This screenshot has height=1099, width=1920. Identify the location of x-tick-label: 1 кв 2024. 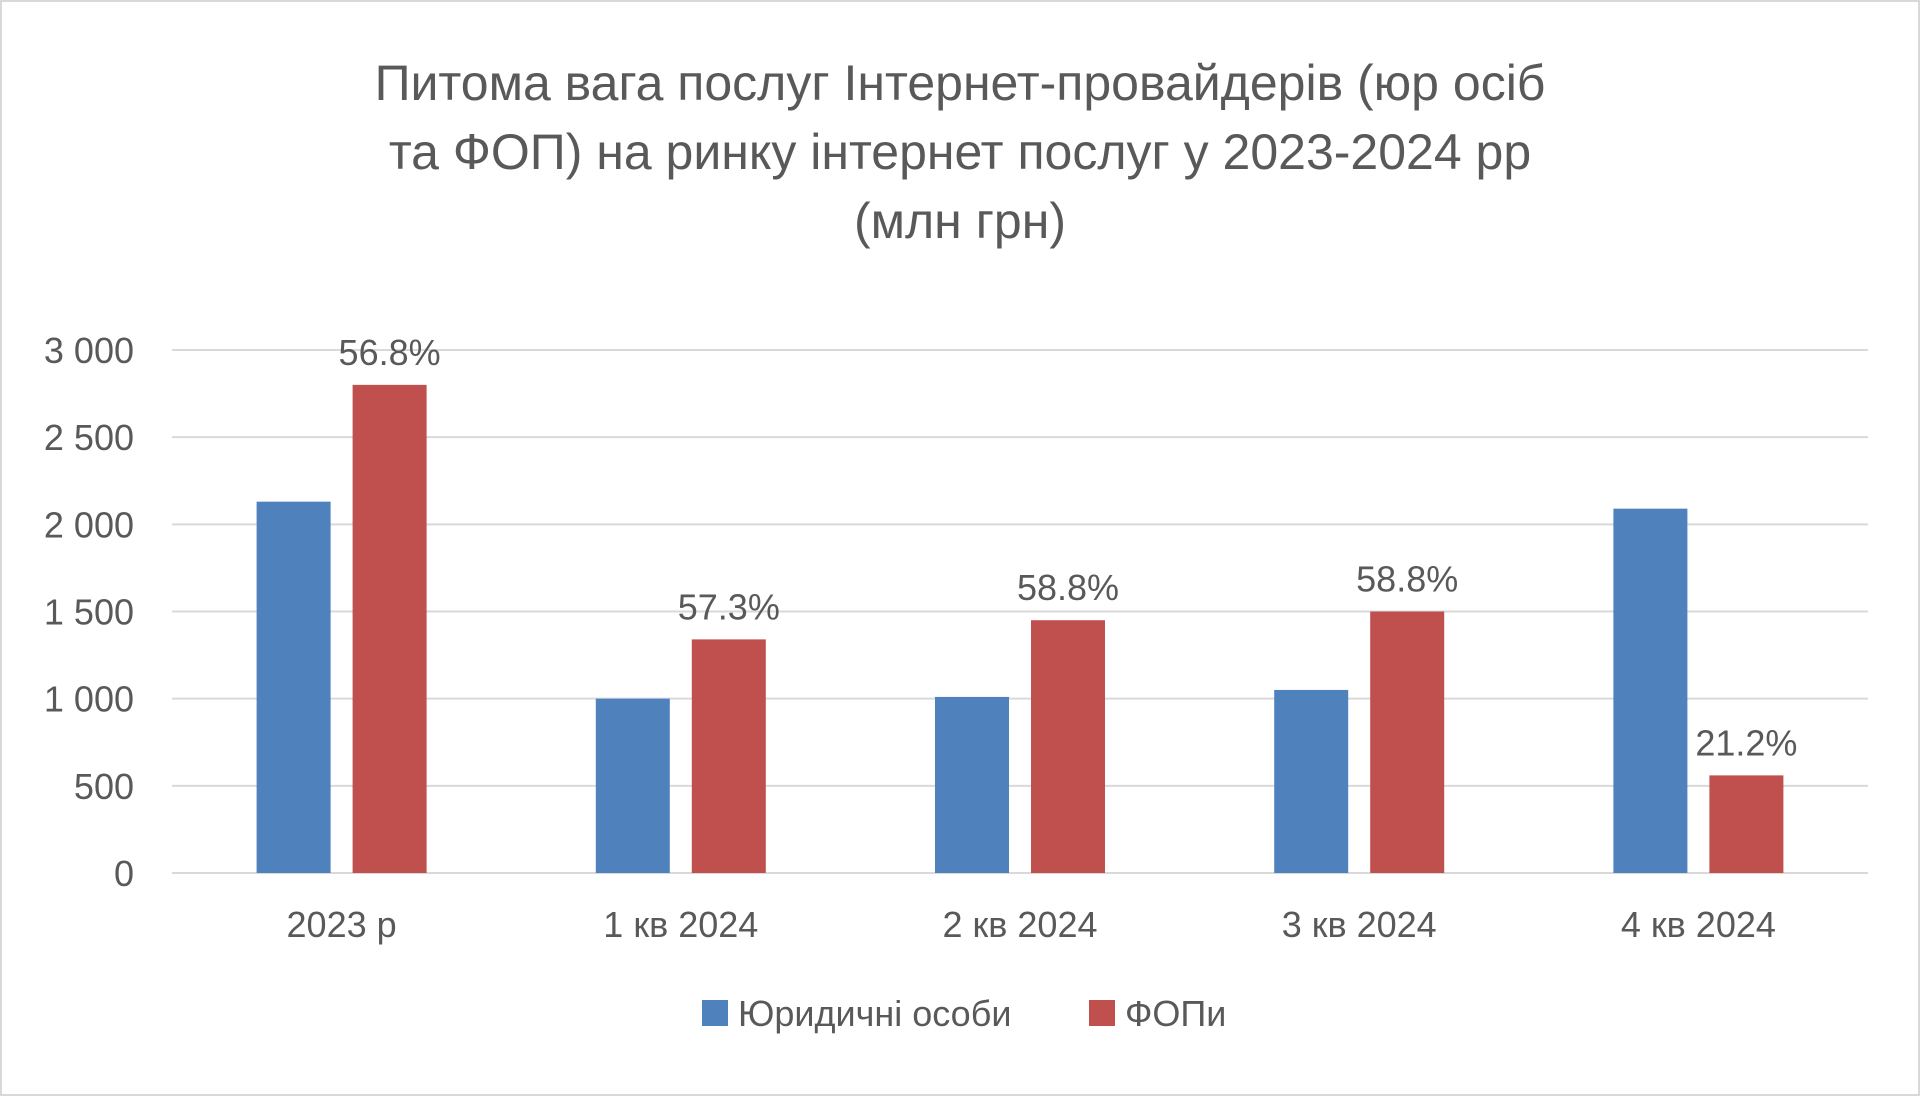
(680, 924).